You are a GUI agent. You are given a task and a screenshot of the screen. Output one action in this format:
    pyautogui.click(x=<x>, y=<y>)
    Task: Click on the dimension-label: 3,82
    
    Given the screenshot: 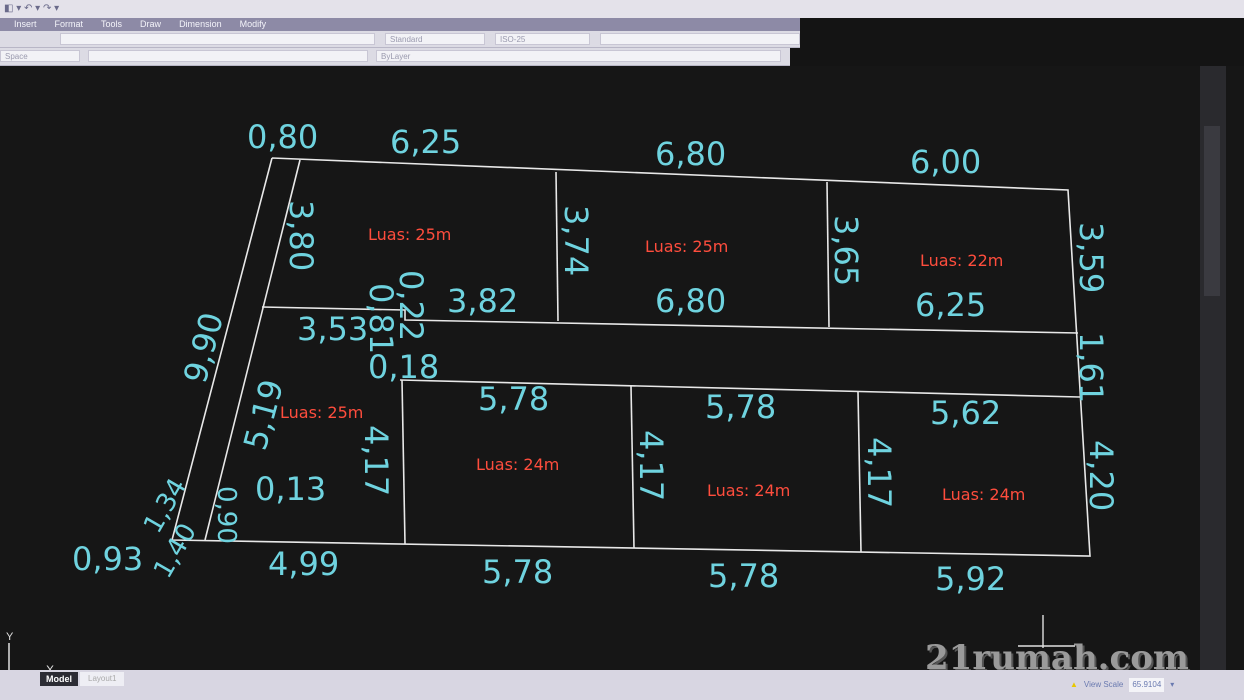 What is the action you would take?
    pyautogui.click(x=482, y=301)
    